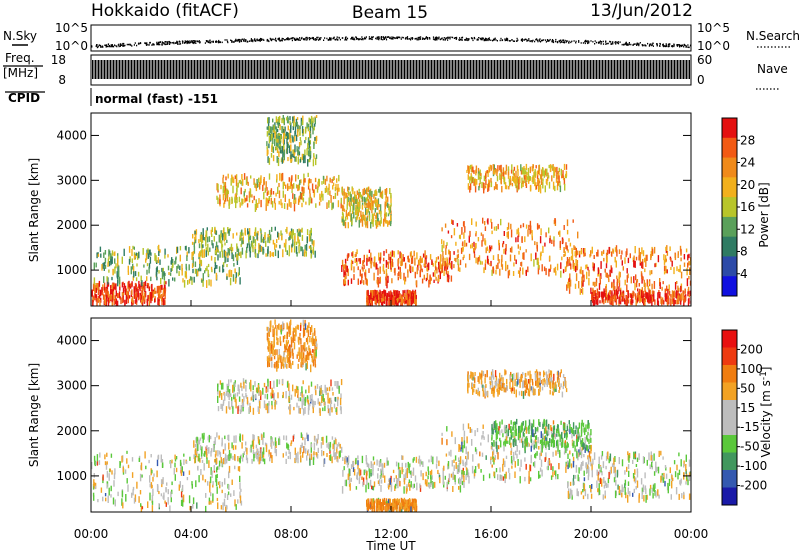  Describe the element at coordinates (772, 69) in the screenshot. I see `nave-label: Nave` at that location.